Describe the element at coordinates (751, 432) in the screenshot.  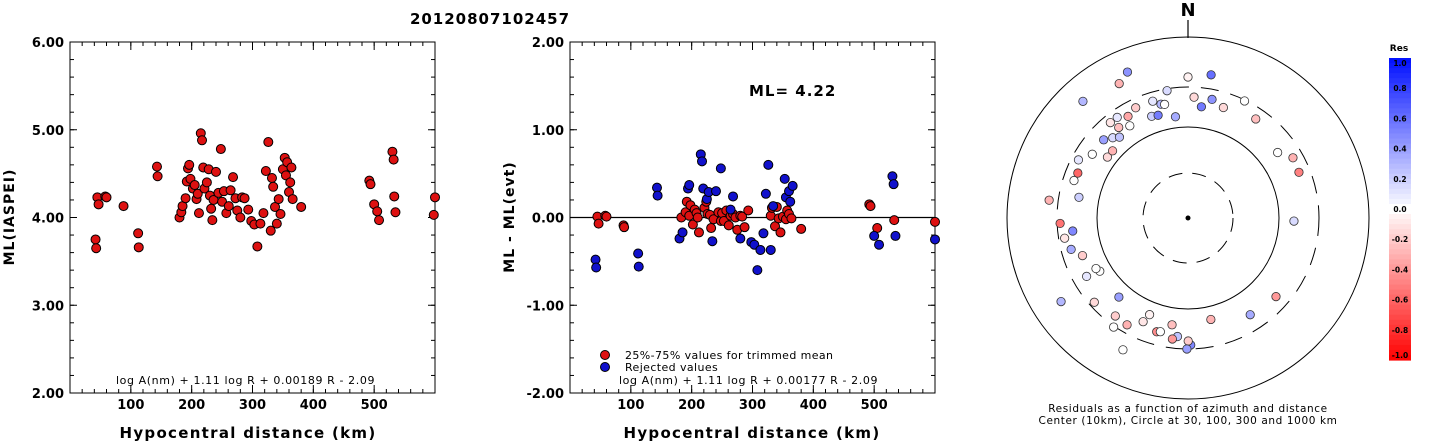
I see `middle-x-axis-label: Hypocentral distance (km)` at that location.